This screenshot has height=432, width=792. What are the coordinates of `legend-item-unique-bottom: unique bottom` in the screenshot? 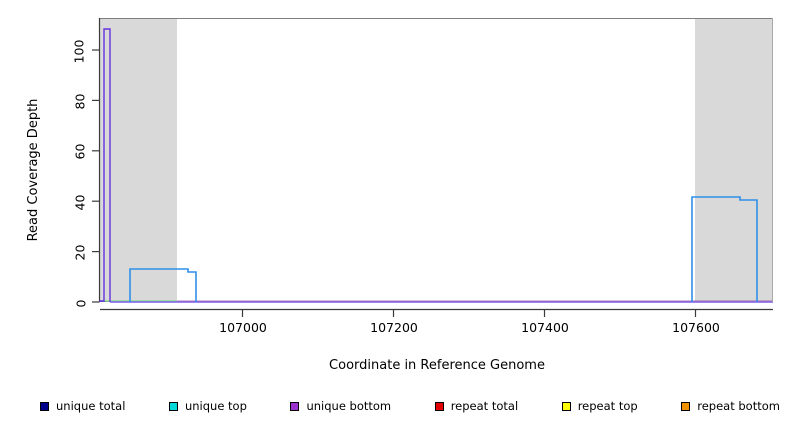 It's located at (340, 406).